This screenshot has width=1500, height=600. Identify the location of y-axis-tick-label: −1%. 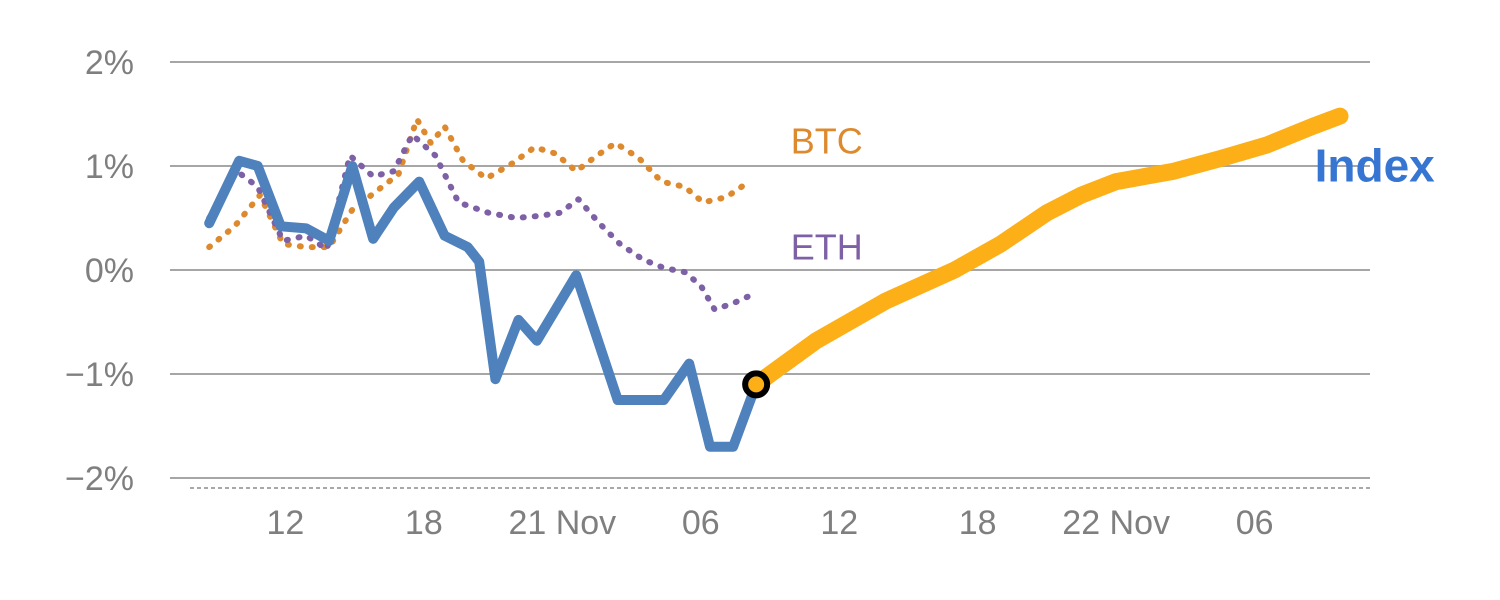
(99, 375).